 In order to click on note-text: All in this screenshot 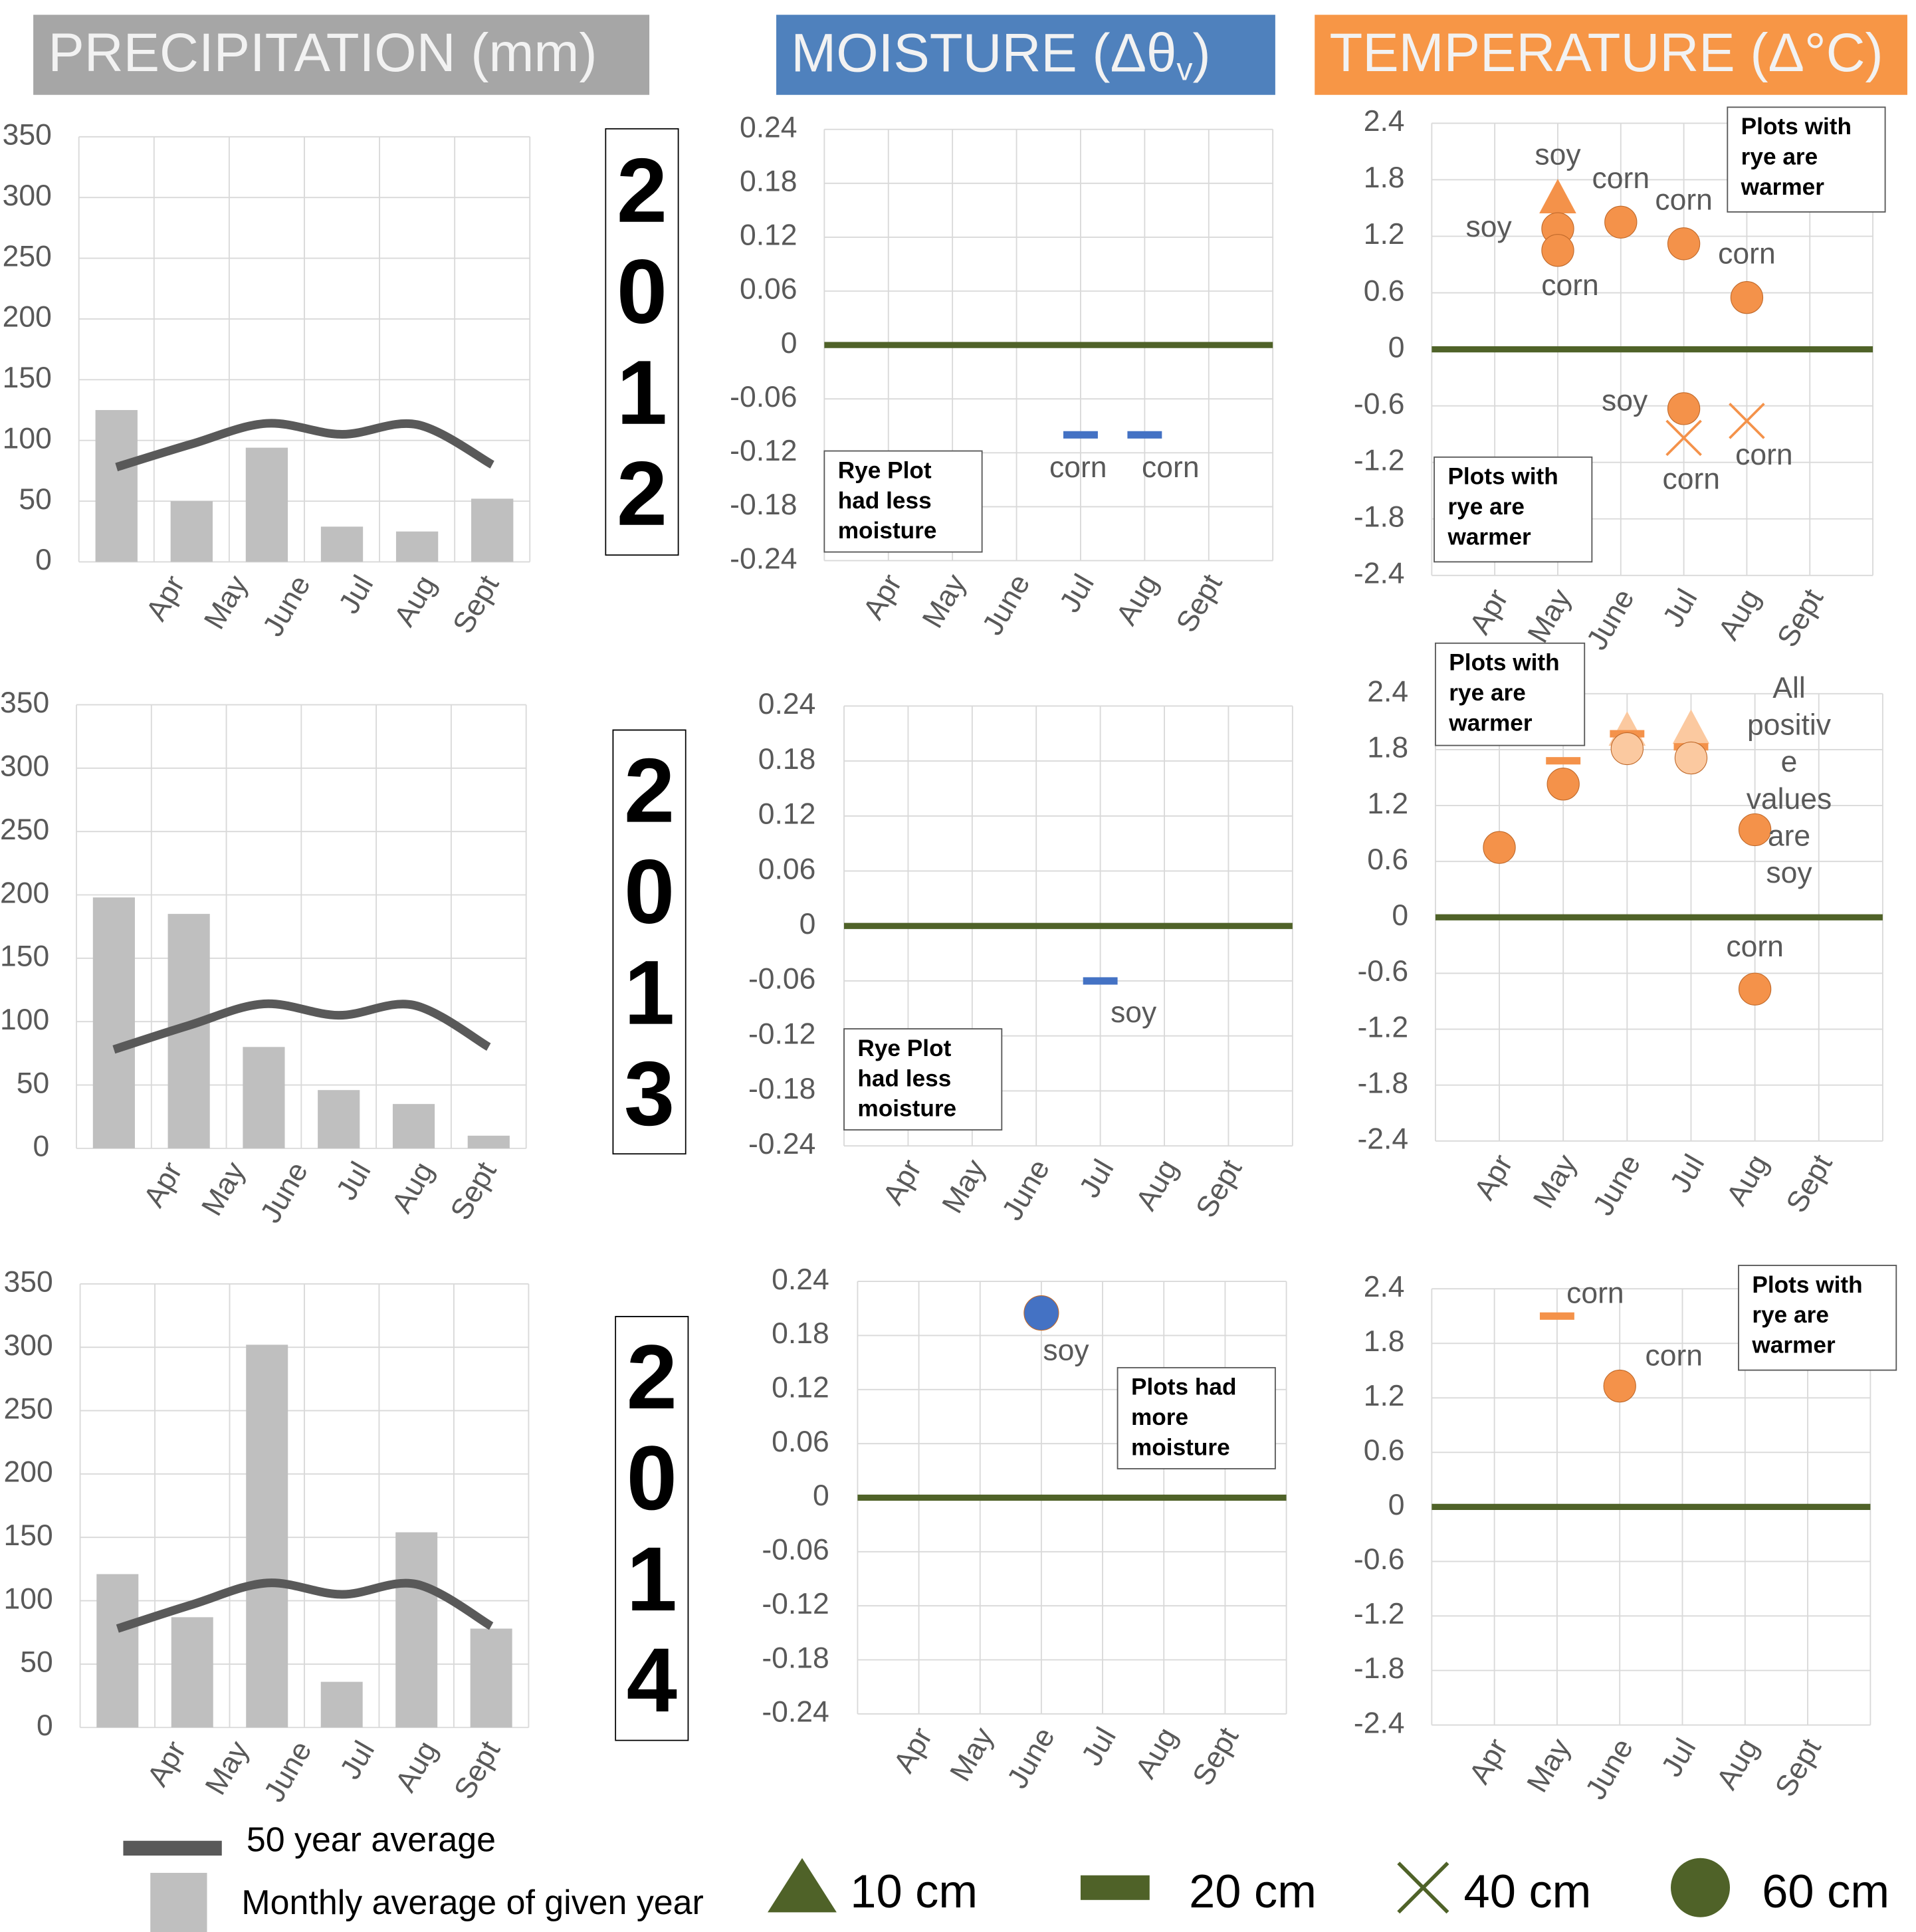, I will do `click(1788, 688)`.